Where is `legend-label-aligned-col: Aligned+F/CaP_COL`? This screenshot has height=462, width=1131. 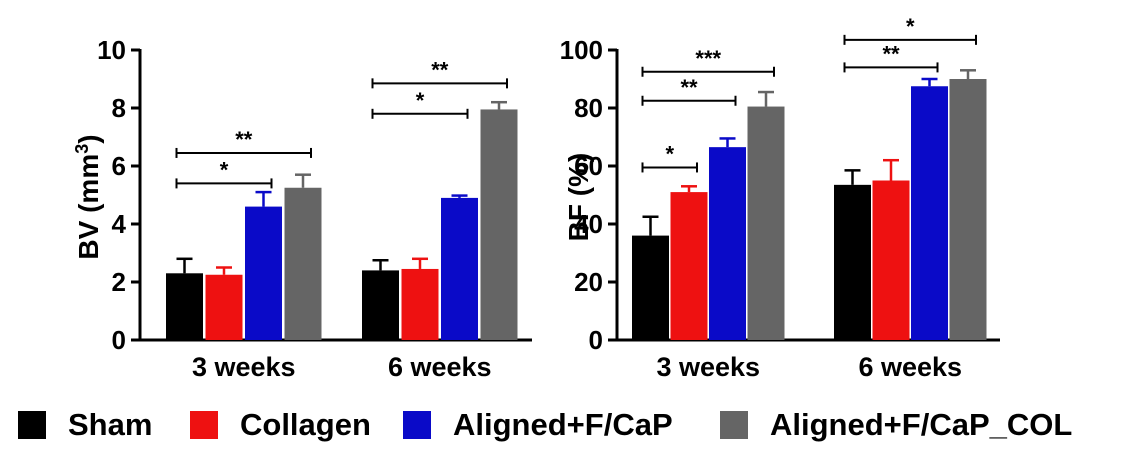
legend-label-aligned-col: Aligned+F/CaP_COL is located at coordinates (921, 424).